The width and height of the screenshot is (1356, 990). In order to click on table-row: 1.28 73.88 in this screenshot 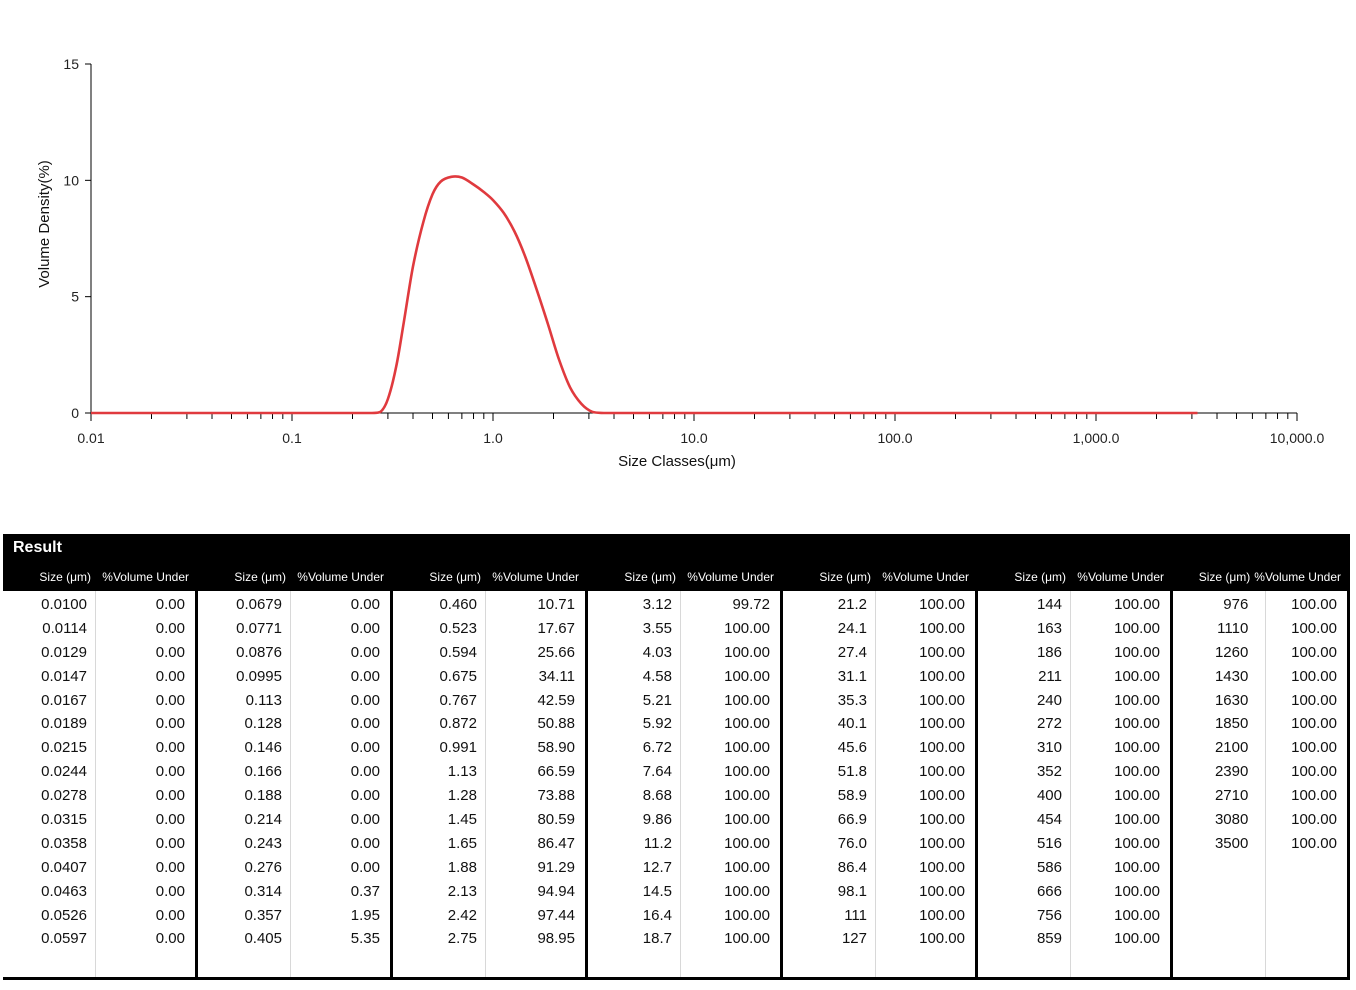, I will do `click(489, 796)`.